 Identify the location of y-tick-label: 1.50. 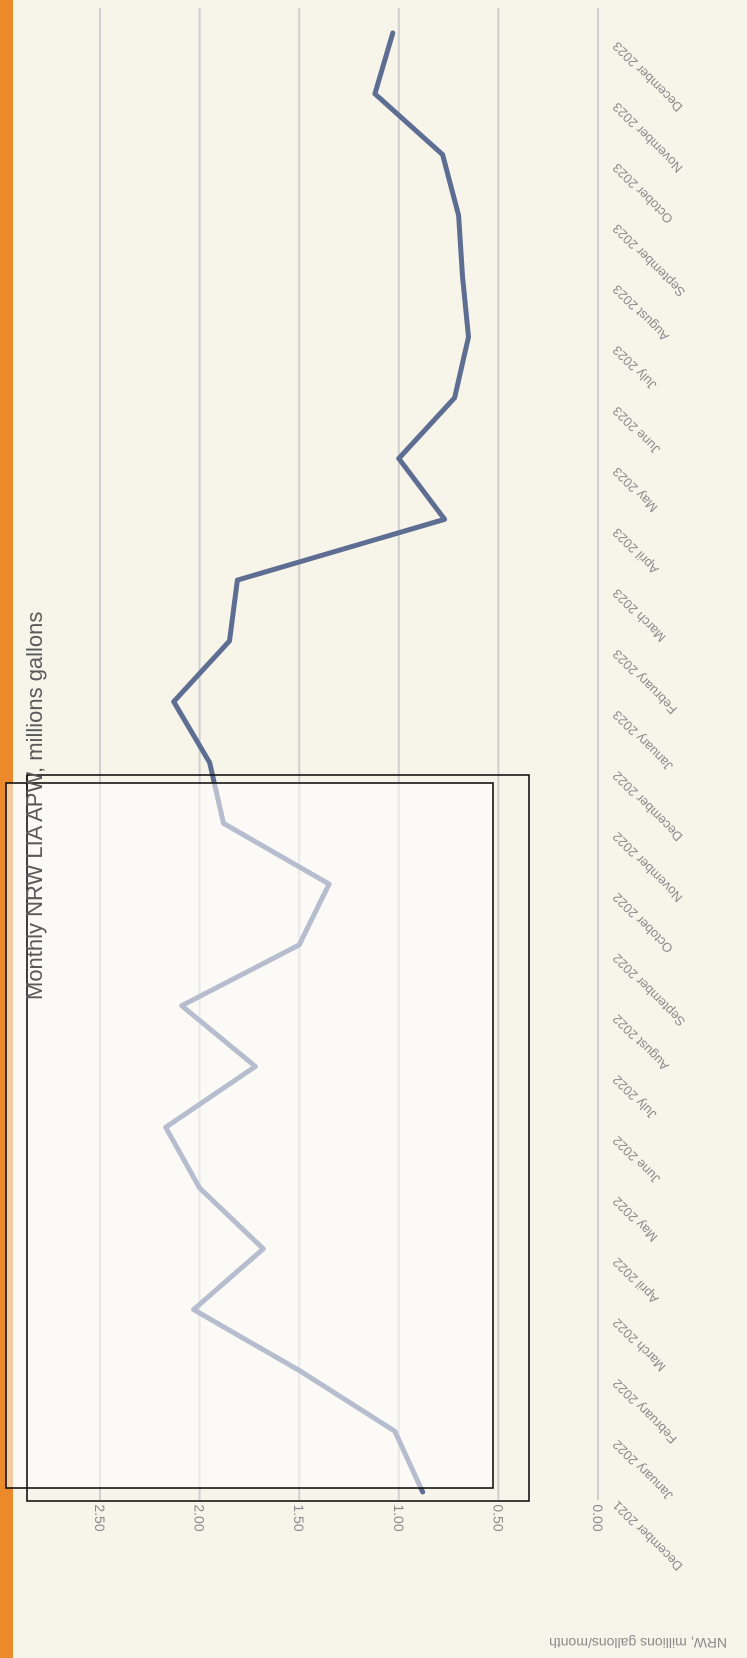
(299, 1517).